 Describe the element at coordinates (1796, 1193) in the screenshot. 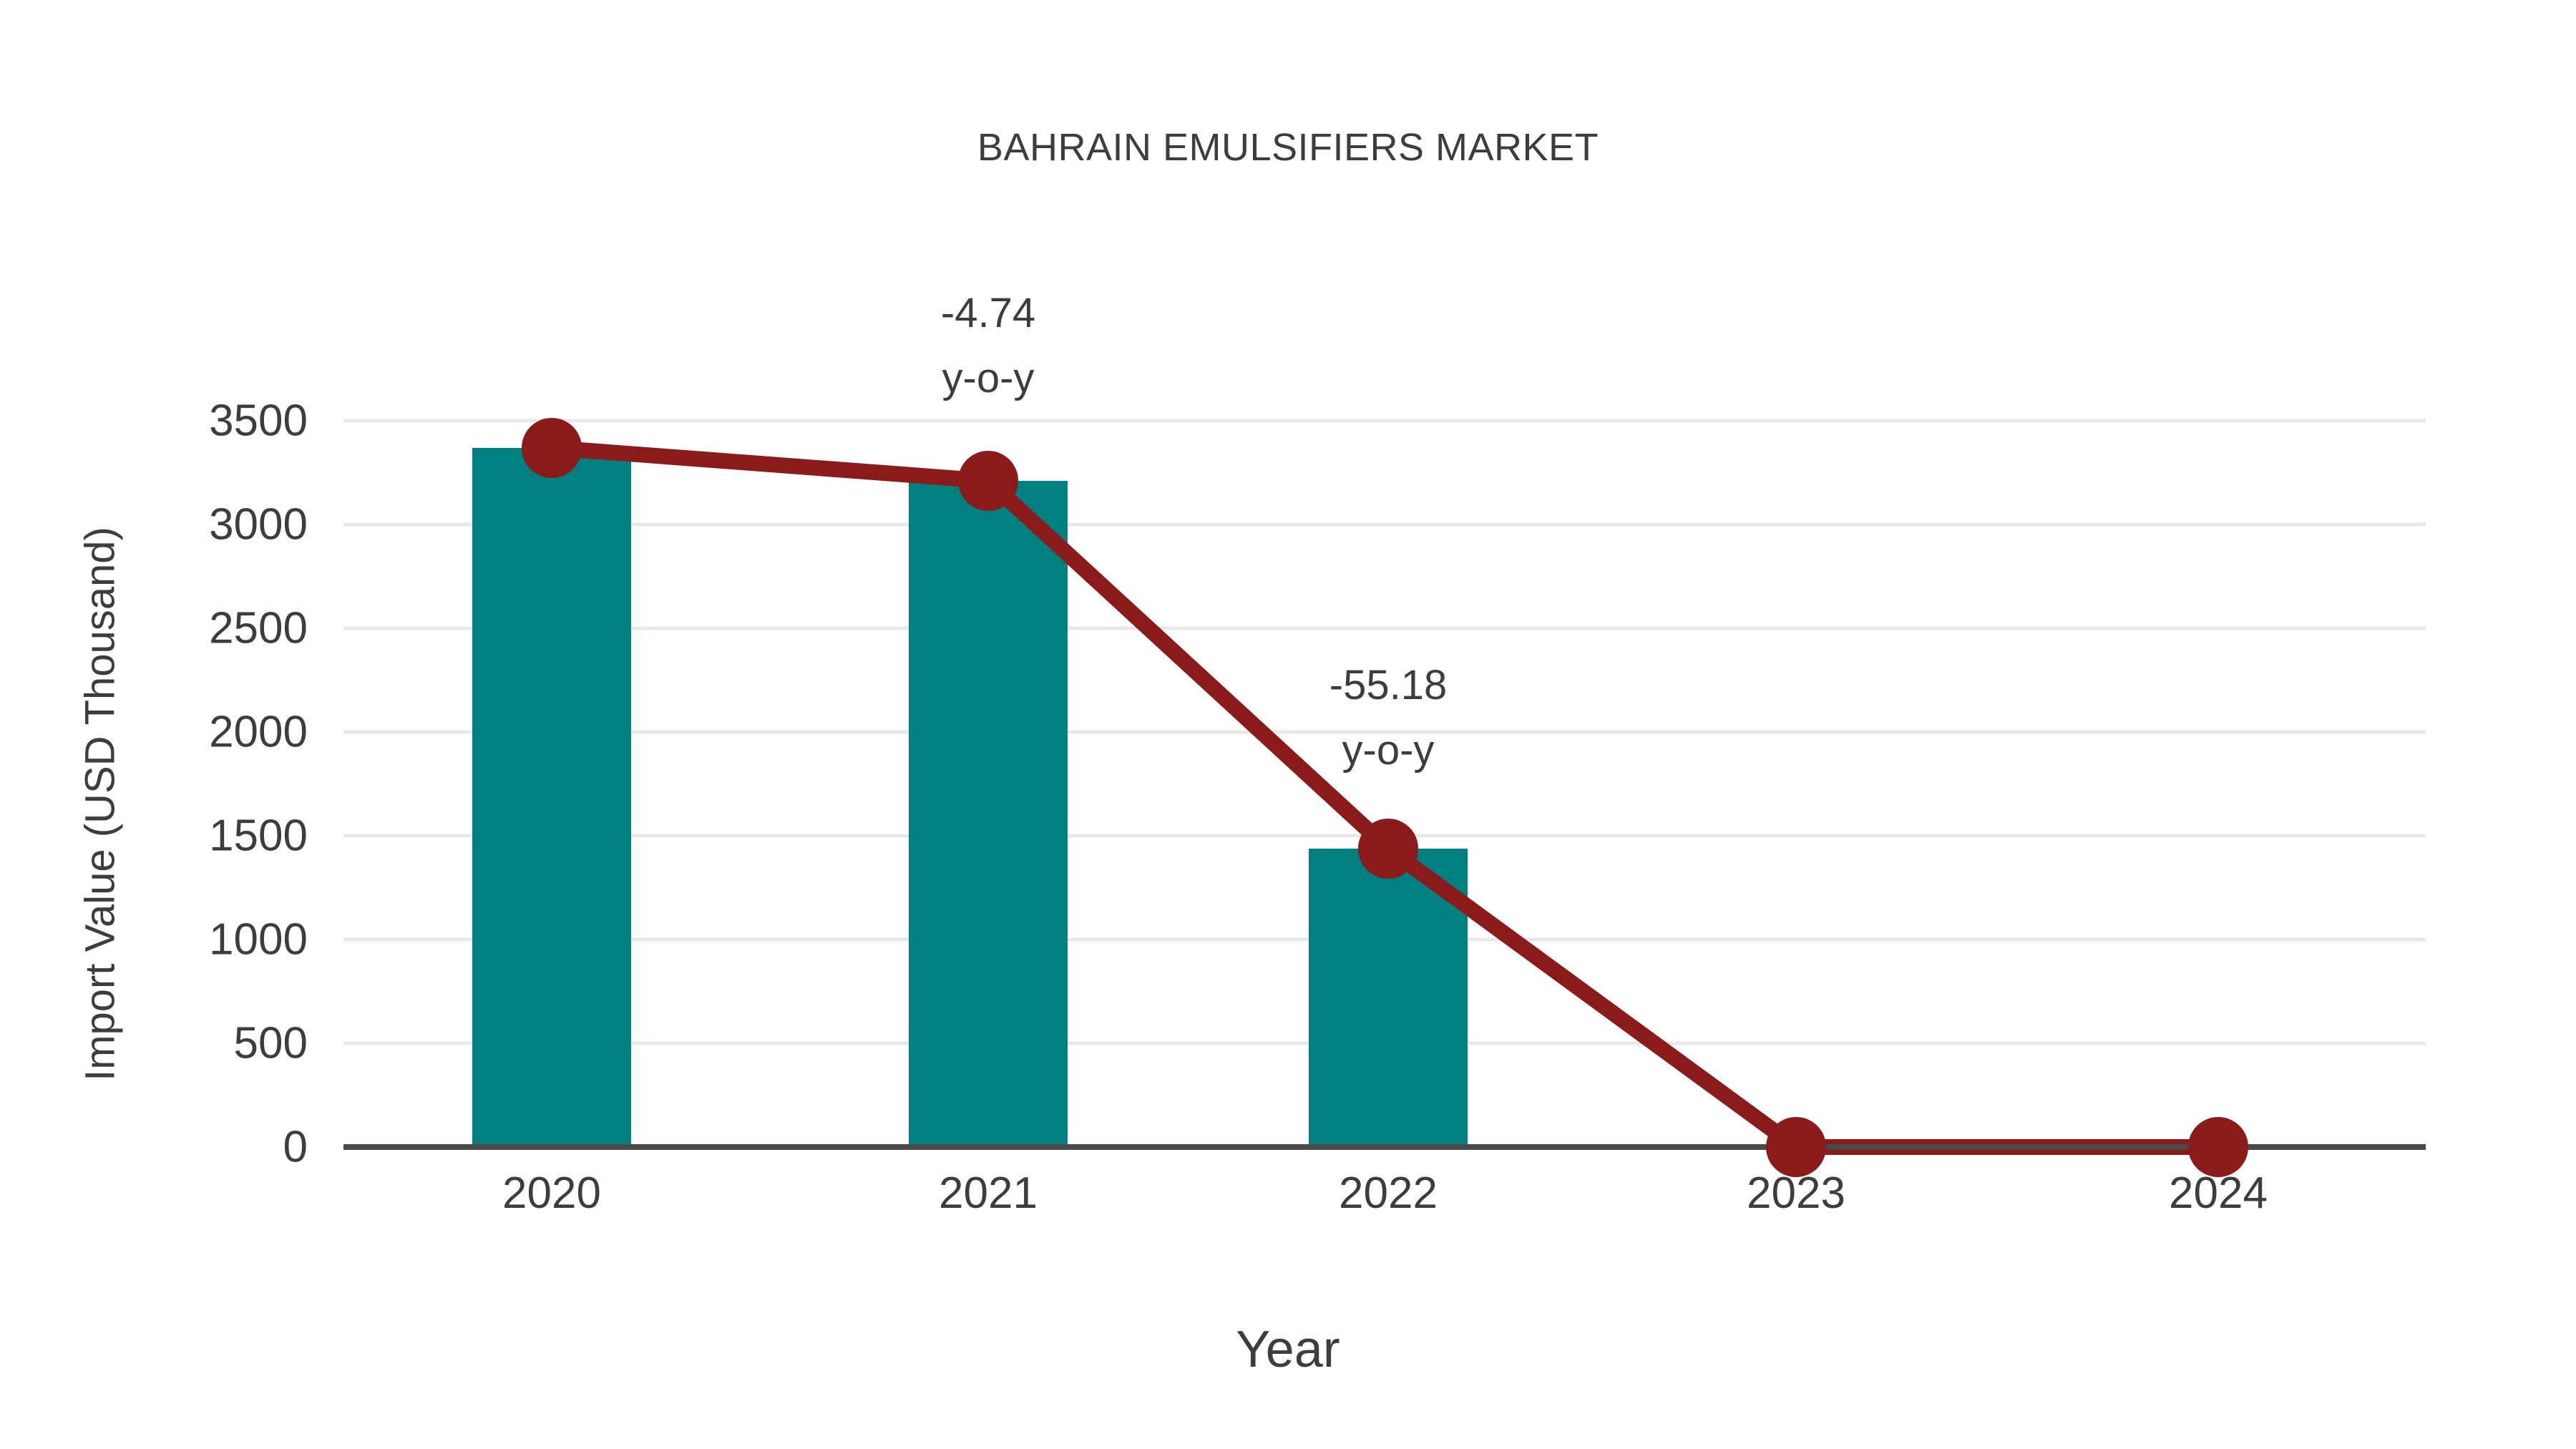

I see `xtick-label-2023: 2023` at that location.